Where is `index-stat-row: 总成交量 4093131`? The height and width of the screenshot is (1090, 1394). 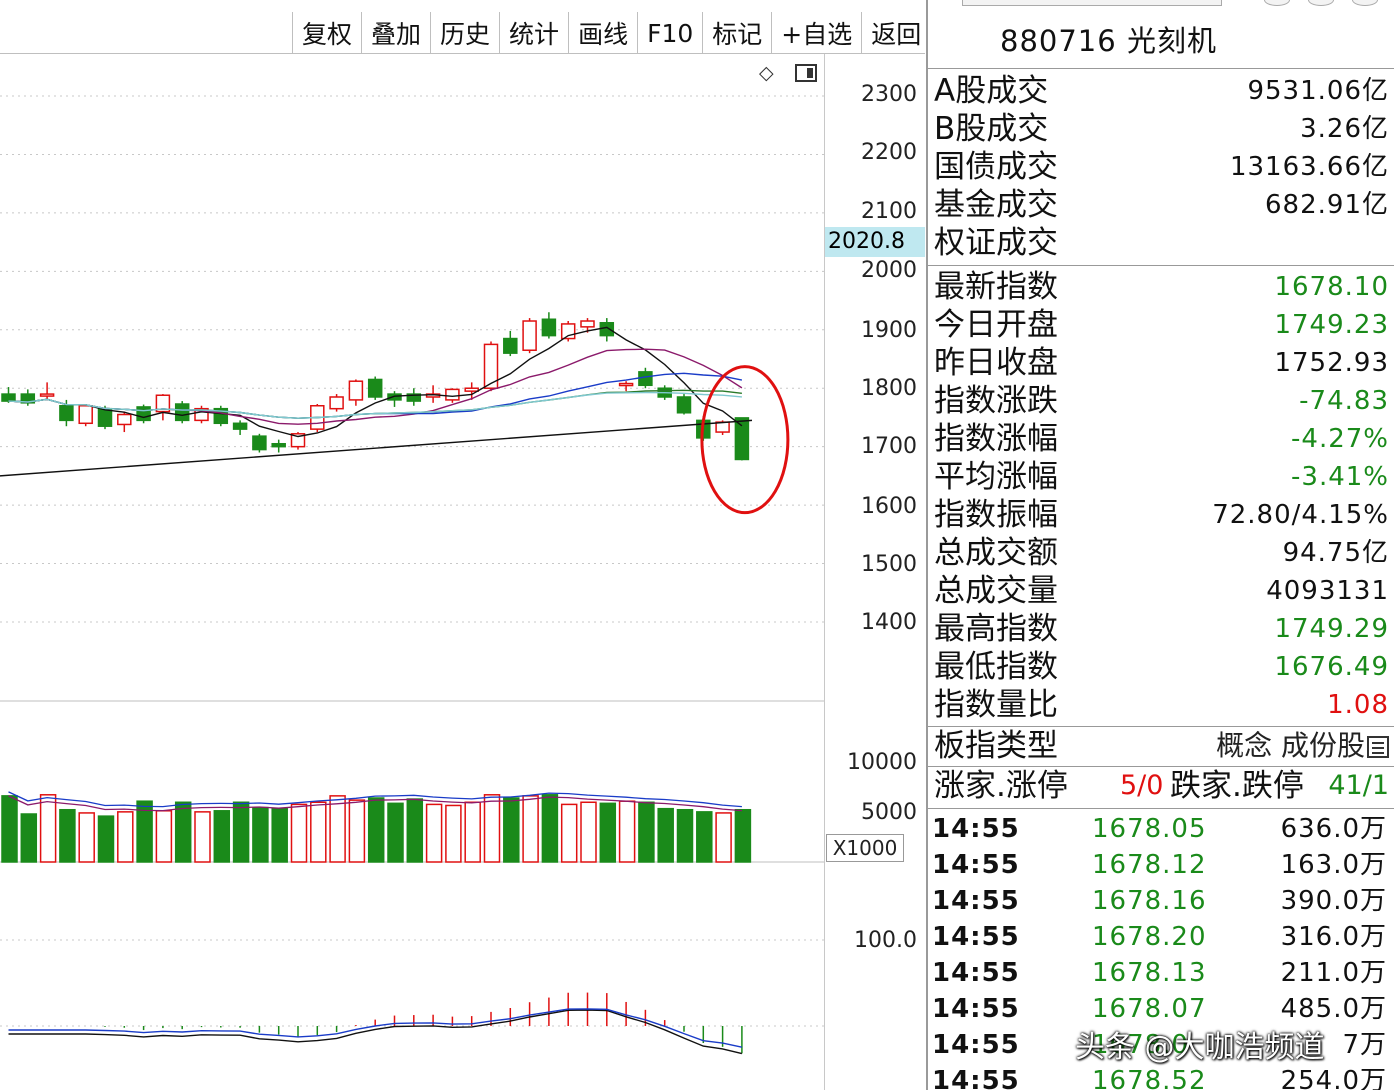 index-stat-row: 总成交量 4093131 is located at coordinates (1161, 591).